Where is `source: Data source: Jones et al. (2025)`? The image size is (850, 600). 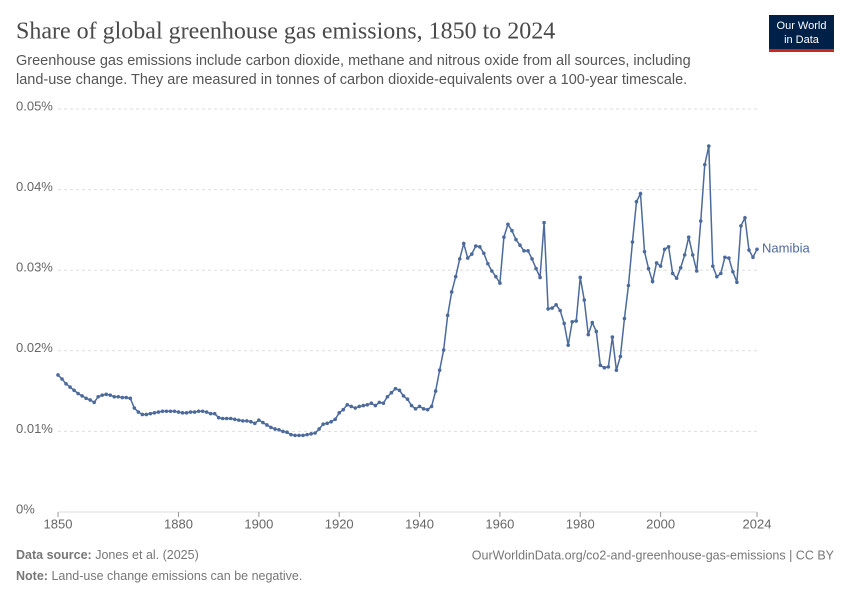 source: Data source: Jones et al. (2025) is located at coordinates (107, 555).